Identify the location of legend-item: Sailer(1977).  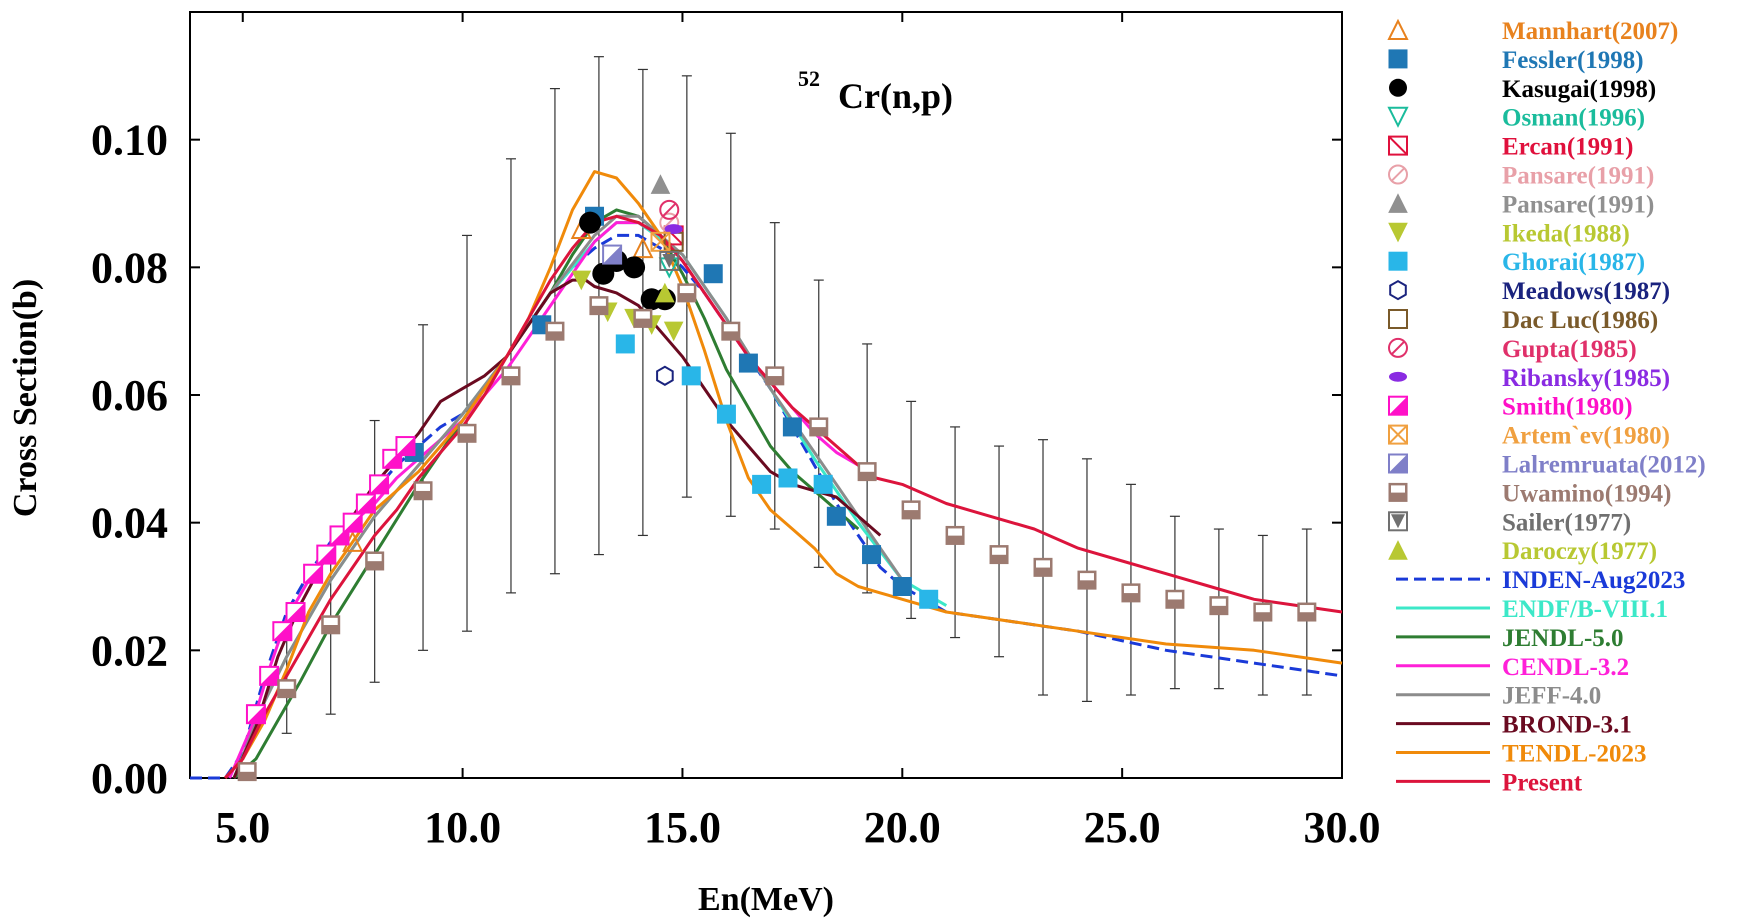
(1509, 522).